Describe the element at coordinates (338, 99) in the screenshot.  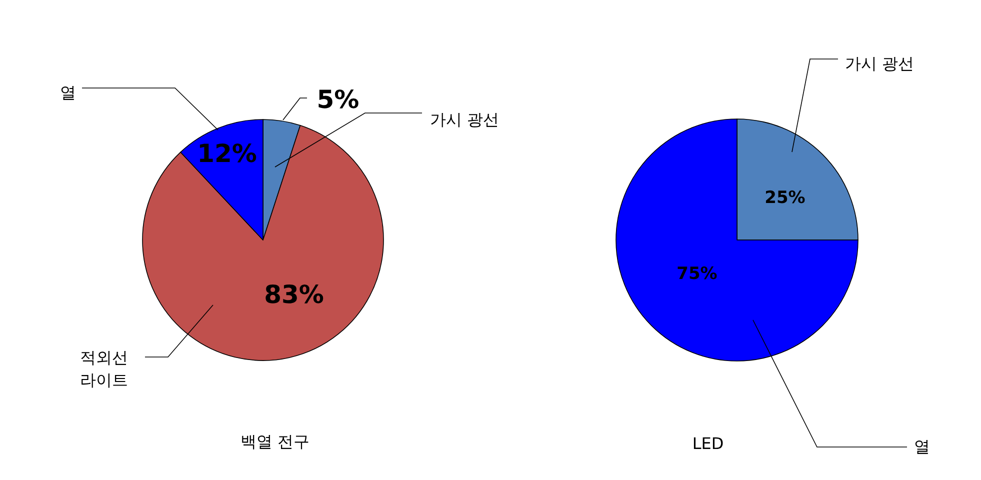
I see `data-label: 5%` at that location.